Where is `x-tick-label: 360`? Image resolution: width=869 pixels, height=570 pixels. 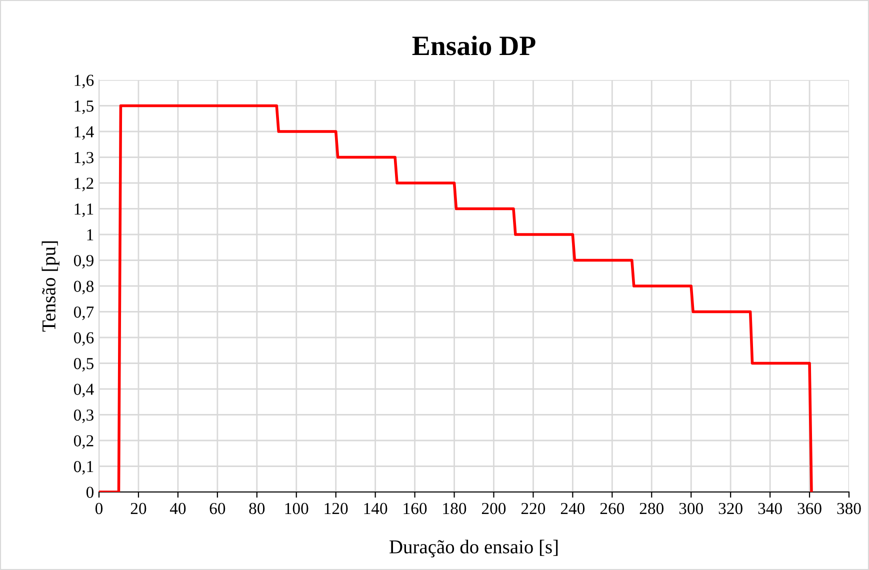 x-tick-label: 360 is located at coordinates (810, 508).